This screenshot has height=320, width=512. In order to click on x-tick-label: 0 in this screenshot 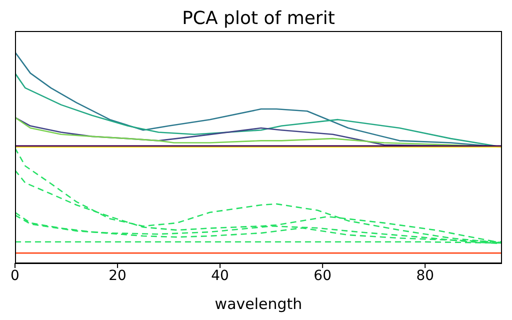, I will do `click(15, 276)`.